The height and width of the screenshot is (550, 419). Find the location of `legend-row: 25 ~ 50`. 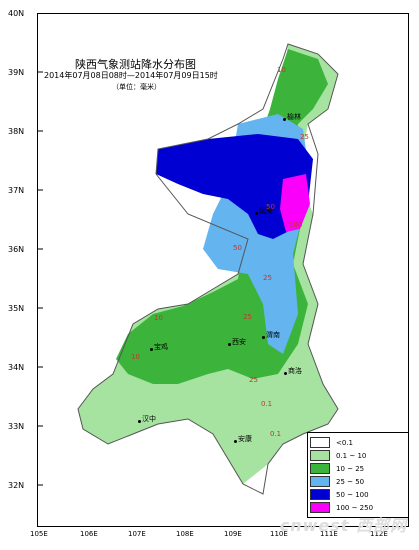

legend-row: 25 ~ 50 is located at coordinates (358, 481).